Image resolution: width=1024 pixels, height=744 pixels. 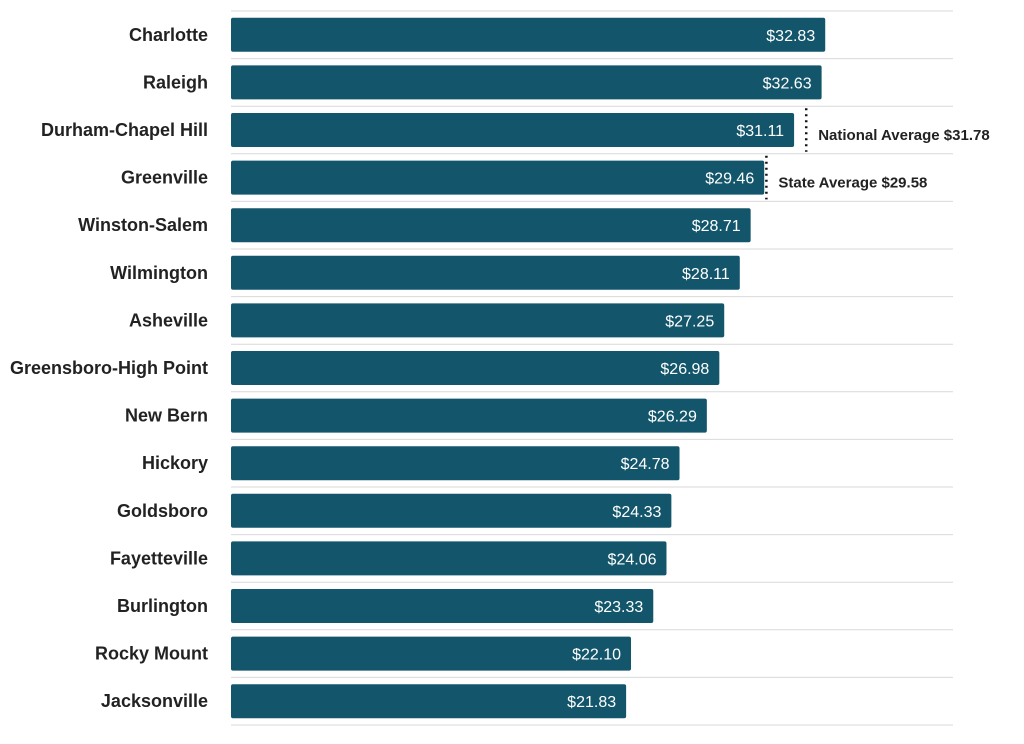 I want to click on value-label: $28.71, so click(x=716, y=226).